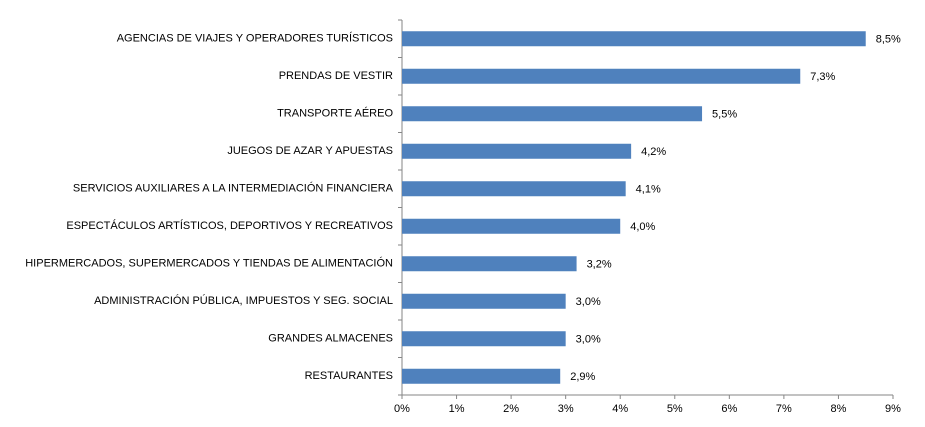 The image size is (925, 427). I want to click on x-tick-label: 5%, so click(675, 409).